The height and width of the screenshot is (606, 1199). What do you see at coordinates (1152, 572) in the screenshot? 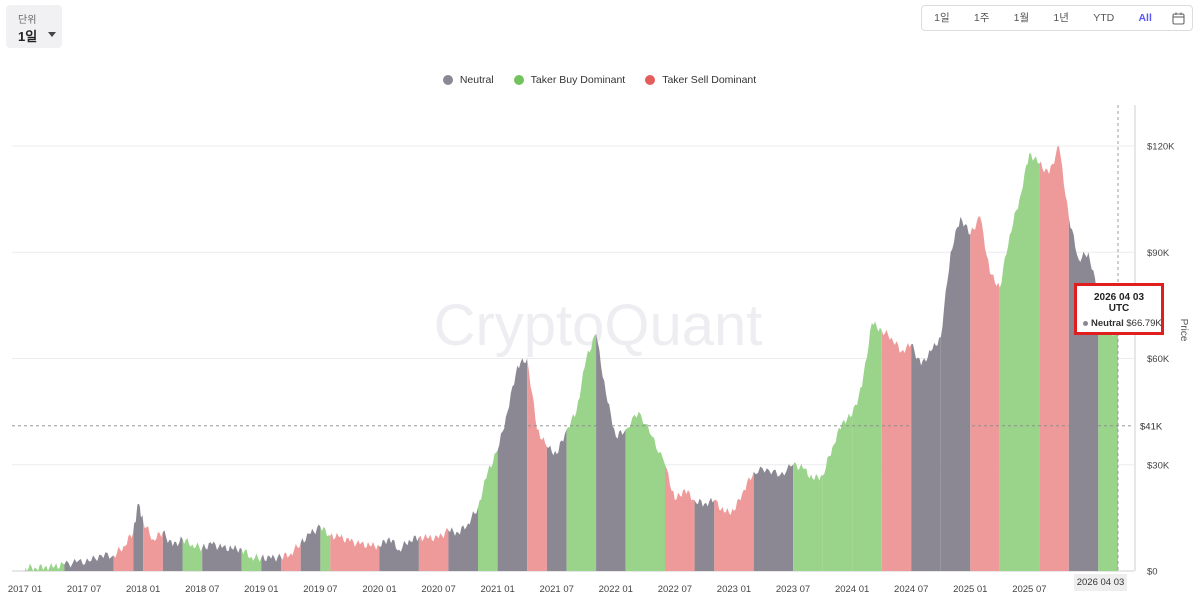
I see `y-tick-label: $0` at bounding box center [1152, 572].